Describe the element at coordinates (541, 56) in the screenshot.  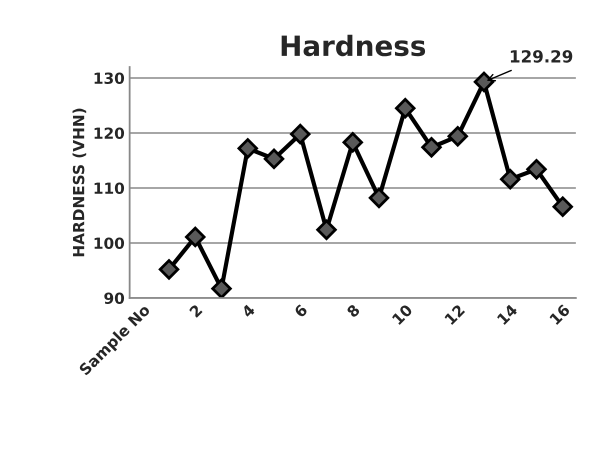
I see `data-label: 129.29` at that location.